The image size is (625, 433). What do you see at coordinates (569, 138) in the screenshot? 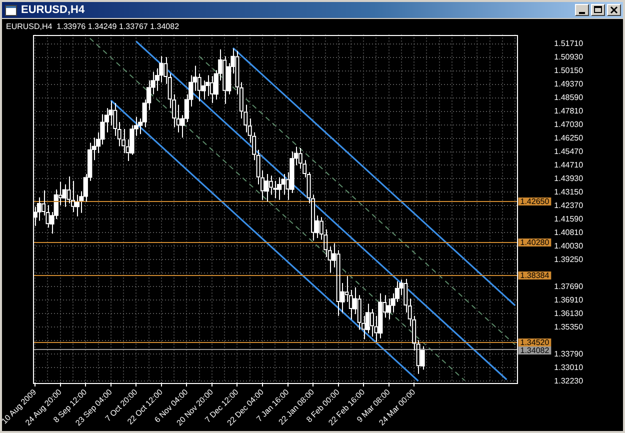
I see `y-tick-label: 1.46250` at bounding box center [569, 138].